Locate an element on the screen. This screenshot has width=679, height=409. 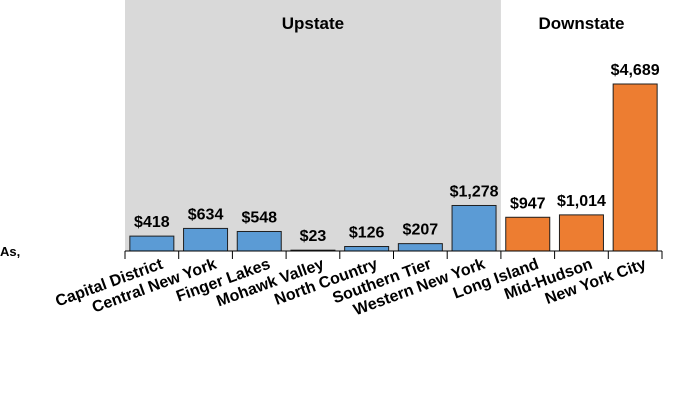
value-label: $4,689 is located at coordinates (635, 70).